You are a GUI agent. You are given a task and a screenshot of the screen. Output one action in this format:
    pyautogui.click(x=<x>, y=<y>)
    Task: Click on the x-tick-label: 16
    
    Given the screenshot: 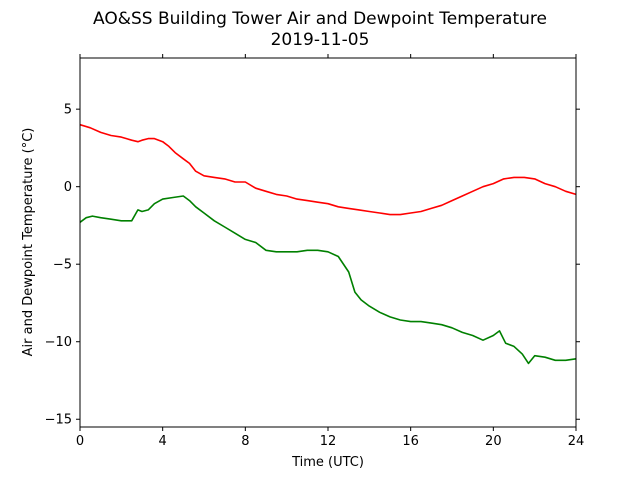 What is the action you would take?
    pyautogui.click(x=410, y=441)
    